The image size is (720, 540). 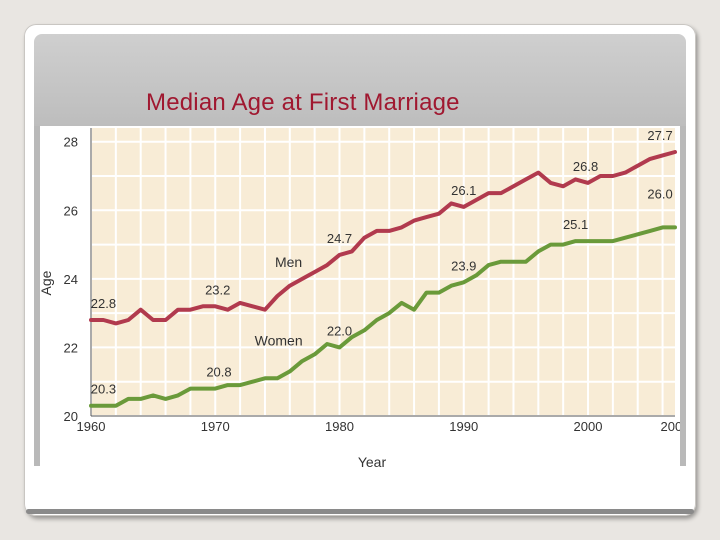 I want to click on x-tick-label: 1990, so click(x=463, y=426).